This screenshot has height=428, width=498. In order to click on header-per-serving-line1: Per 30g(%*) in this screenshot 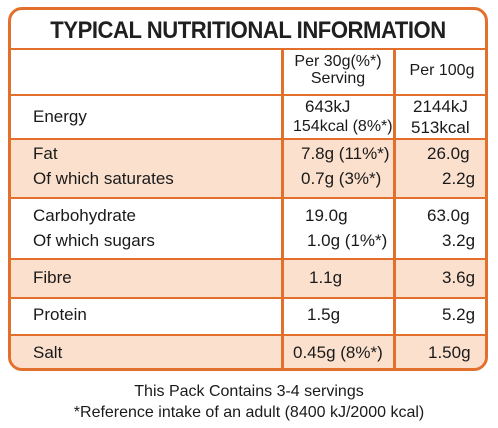, I will do `click(338, 61)`.